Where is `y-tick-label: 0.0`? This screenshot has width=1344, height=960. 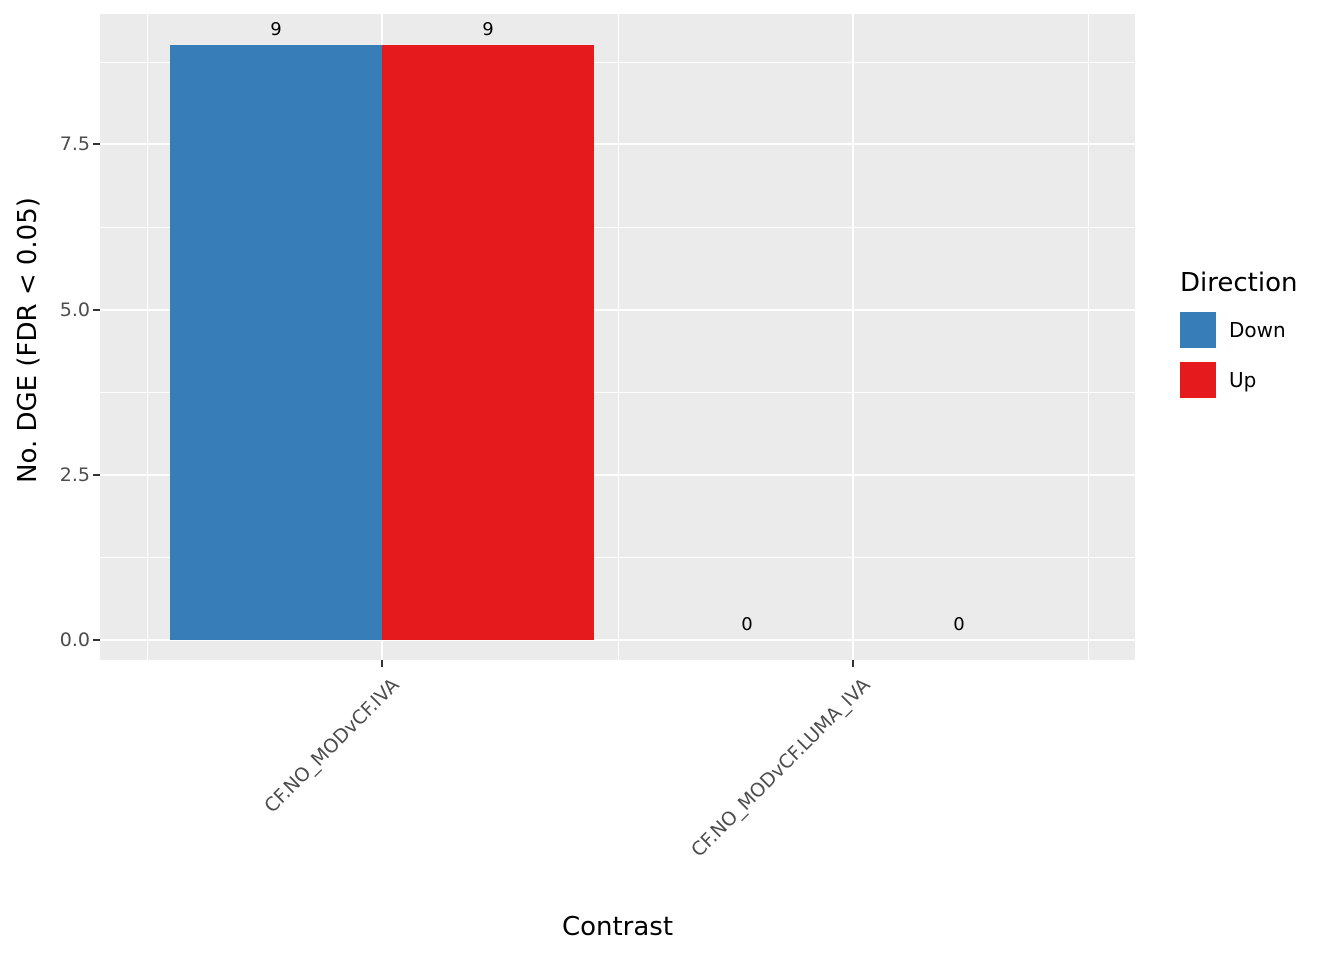
y-tick-label: 0.0 is located at coordinates (74, 640).